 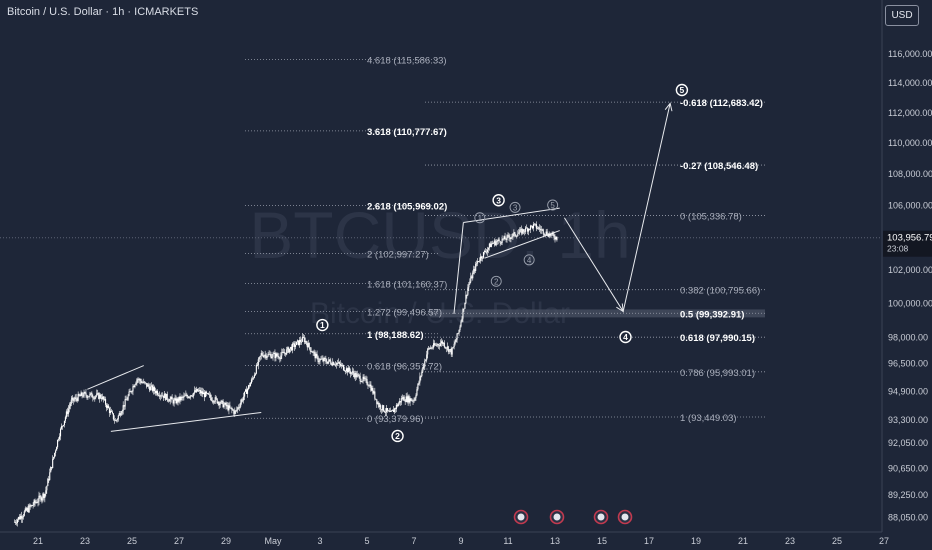 What do you see at coordinates (908, 363) in the screenshot?
I see `price-axis-tick-label: 96,500.00` at bounding box center [908, 363].